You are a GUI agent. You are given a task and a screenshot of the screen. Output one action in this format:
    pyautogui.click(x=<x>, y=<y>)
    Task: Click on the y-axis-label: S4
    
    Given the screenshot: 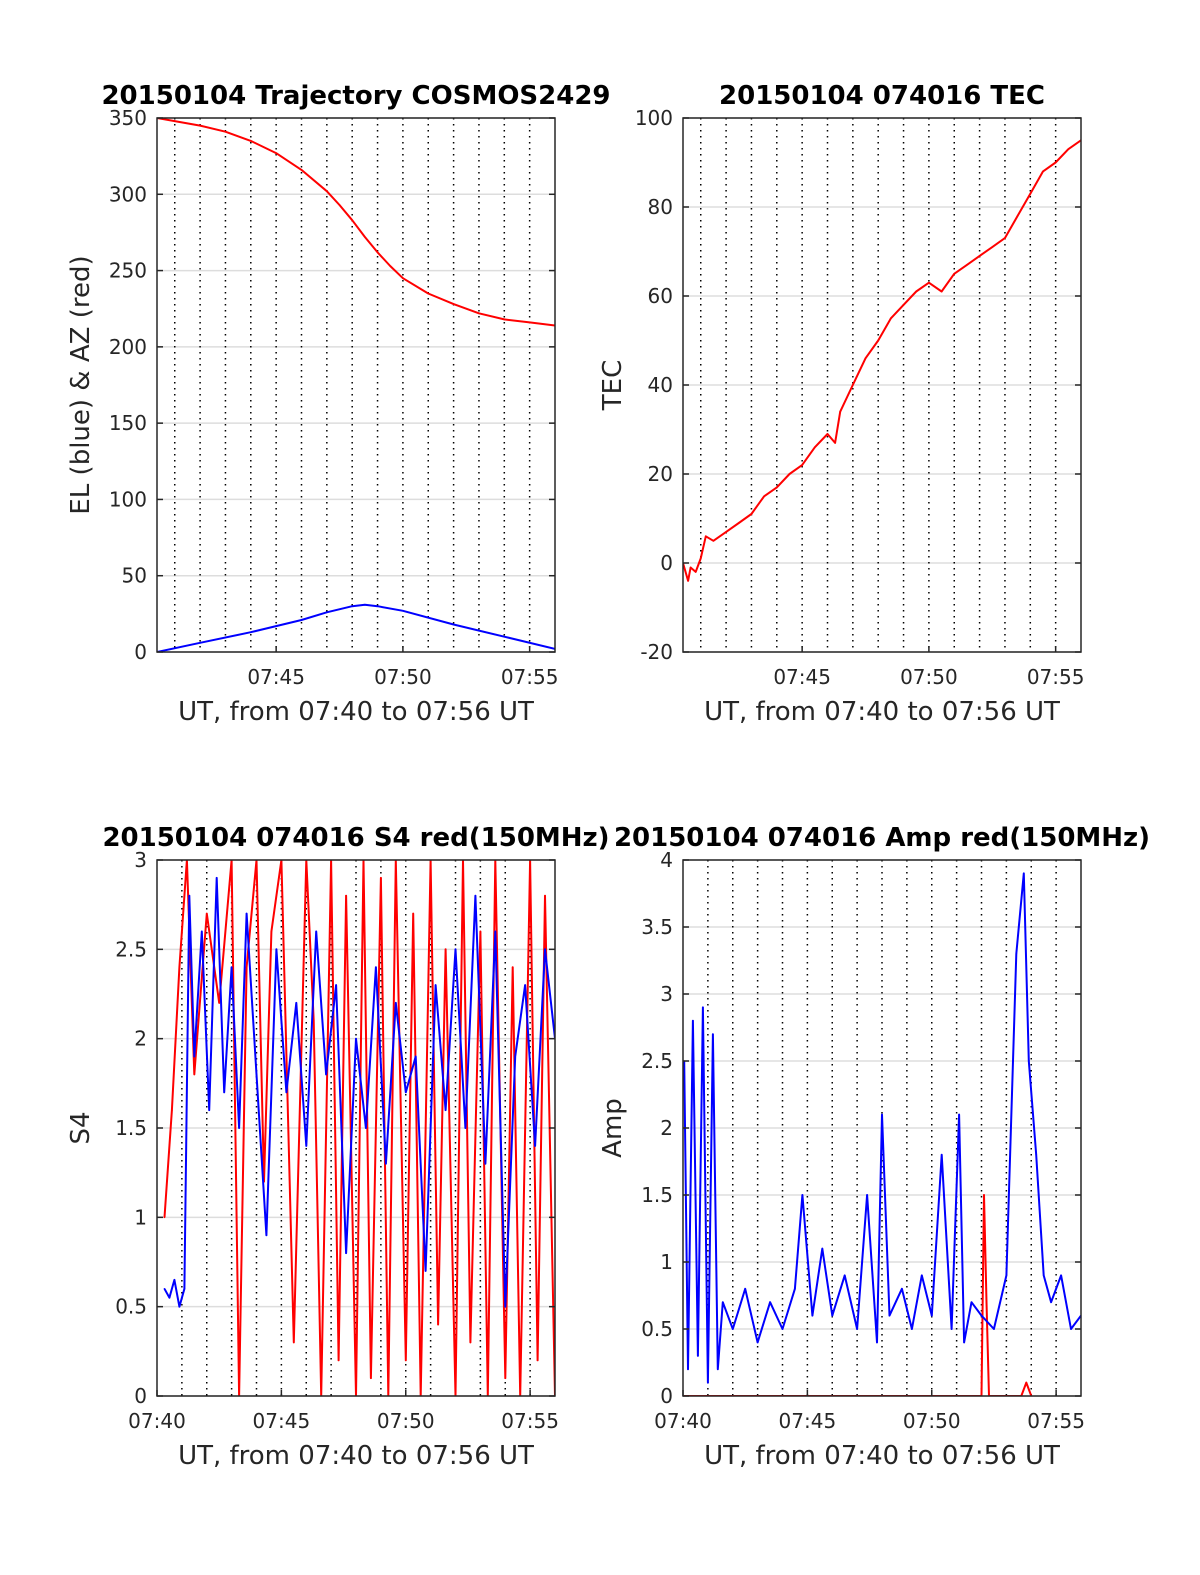 What is the action you would take?
    pyautogui.click(x=81, y=1127)
    